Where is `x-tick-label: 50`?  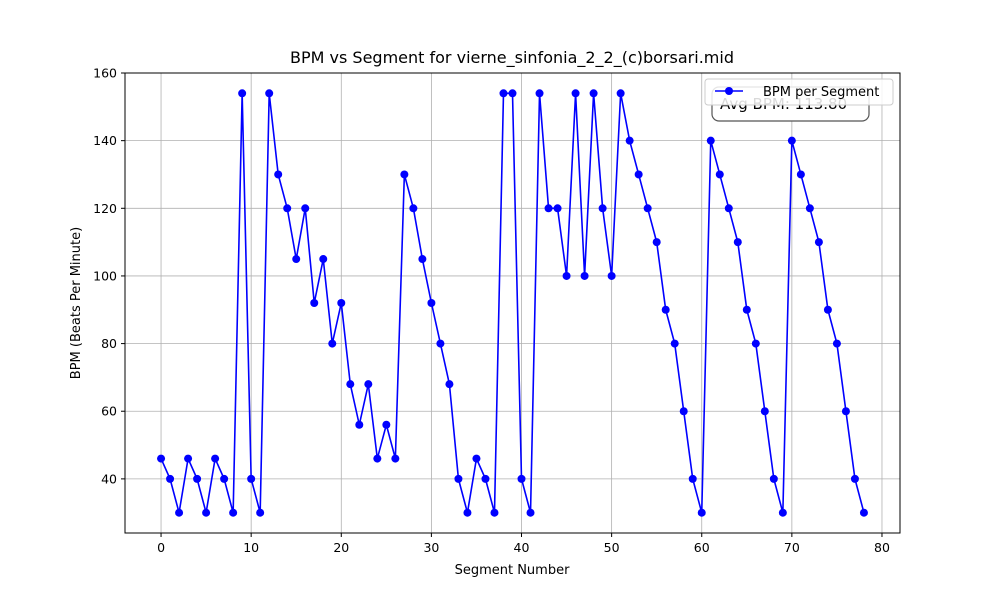 x-tick-label: 50 is located at coordinates (612, 547).